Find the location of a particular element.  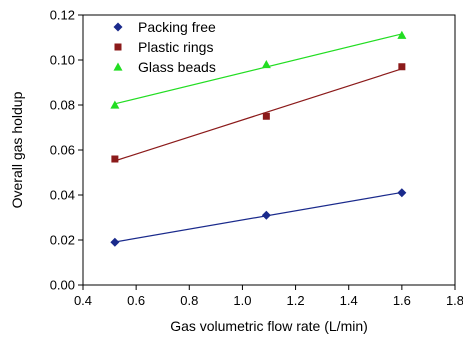

y-tick-label: 0.00 is located at coordinates (62, 285).